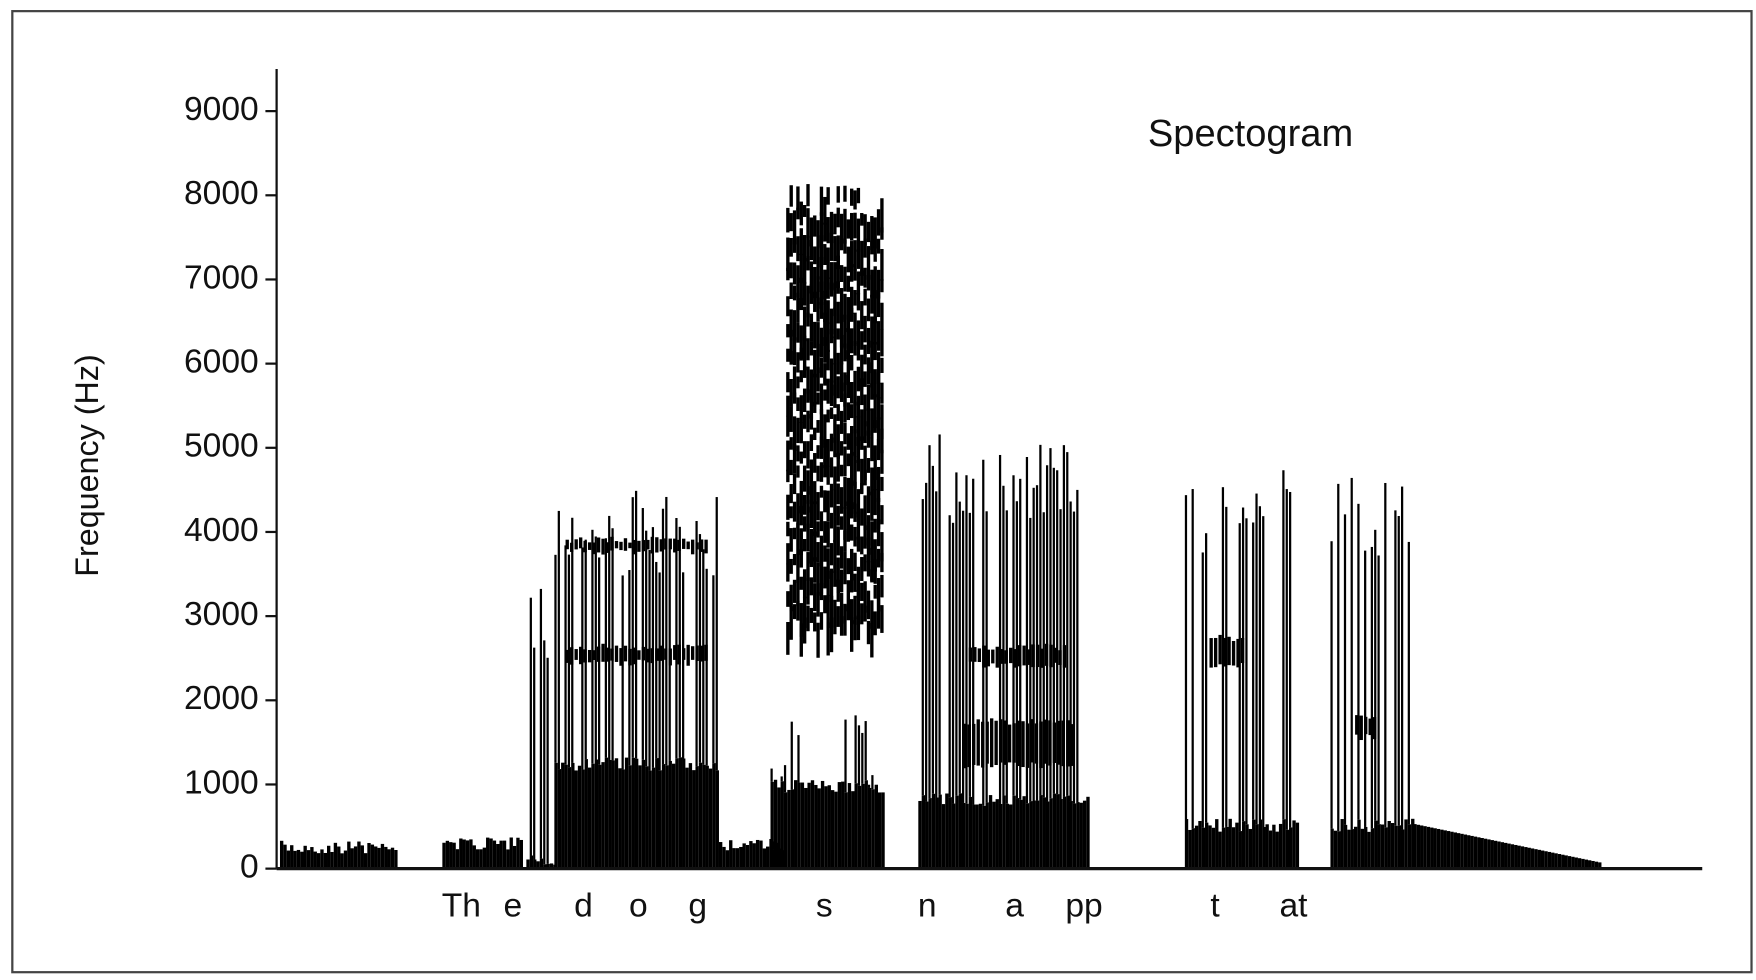 This screenshot has height=980, width=1756. What do you see at coordinates (927, 906) in the screenshot?
I see `segment-label: n` at bounding box center [927, 906].